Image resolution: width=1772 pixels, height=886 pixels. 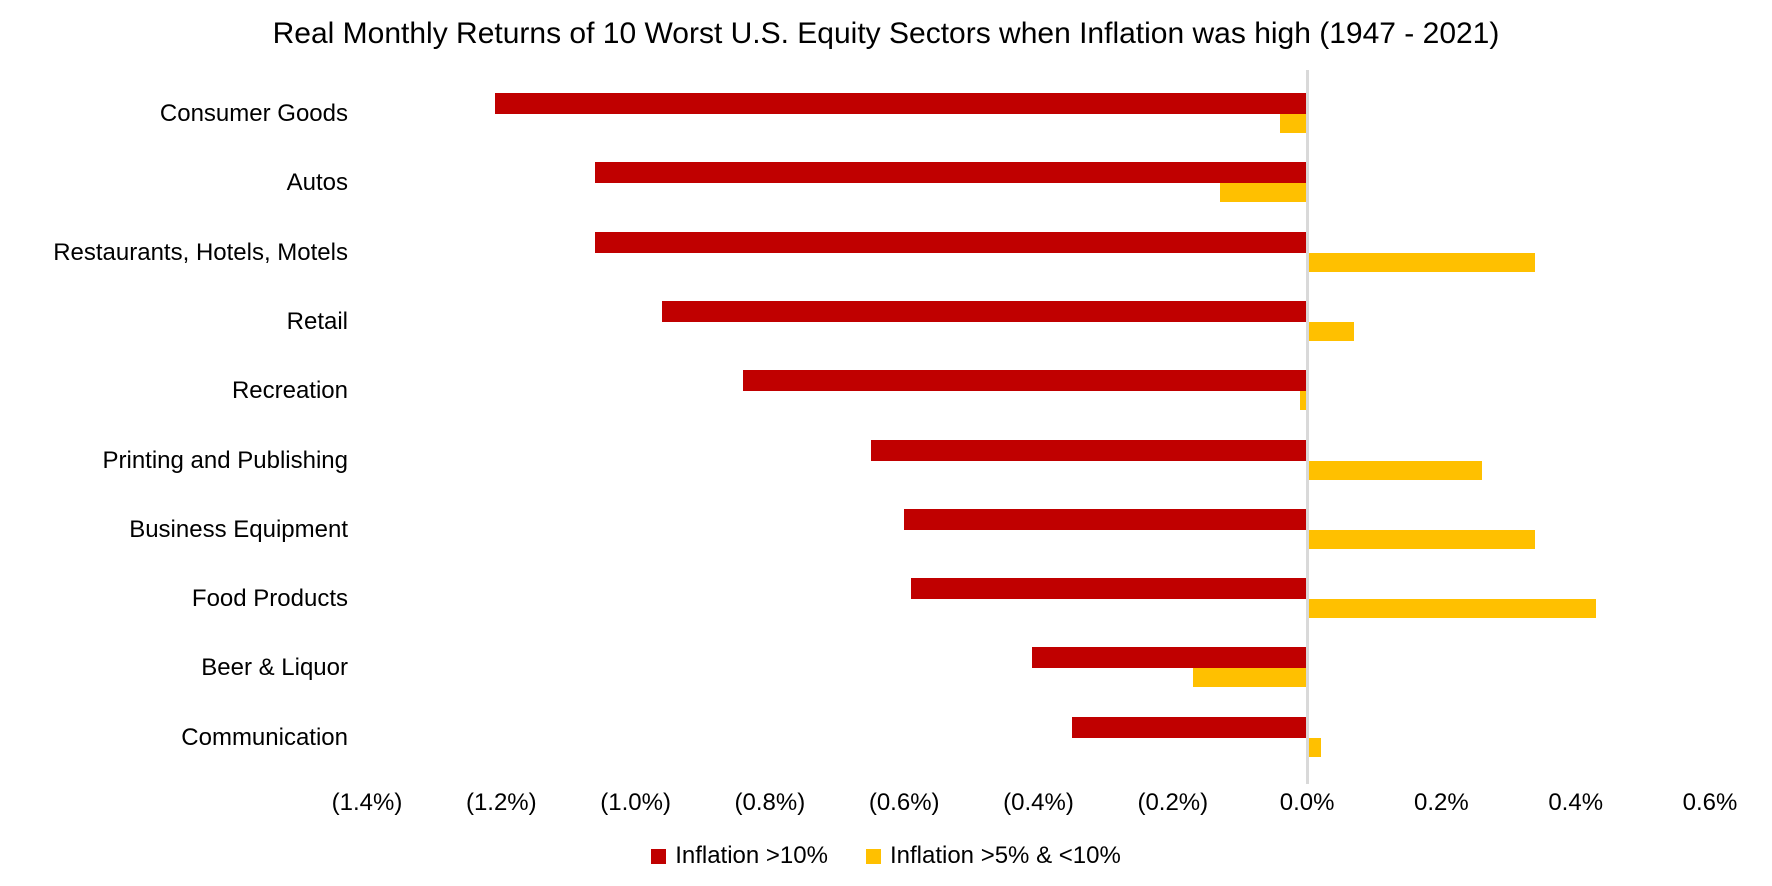 I want to click on legend-label: Inflation >10%, so click(x=751, y=855).